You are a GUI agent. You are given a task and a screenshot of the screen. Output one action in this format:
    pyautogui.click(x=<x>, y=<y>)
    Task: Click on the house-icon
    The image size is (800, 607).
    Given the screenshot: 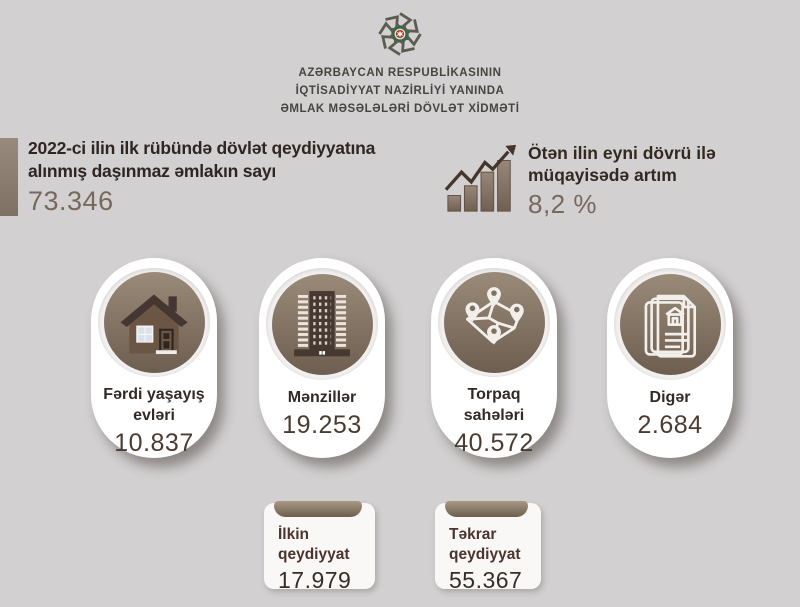 What is the action you would take?
    pyautogui.click(x=154, y=324)
    